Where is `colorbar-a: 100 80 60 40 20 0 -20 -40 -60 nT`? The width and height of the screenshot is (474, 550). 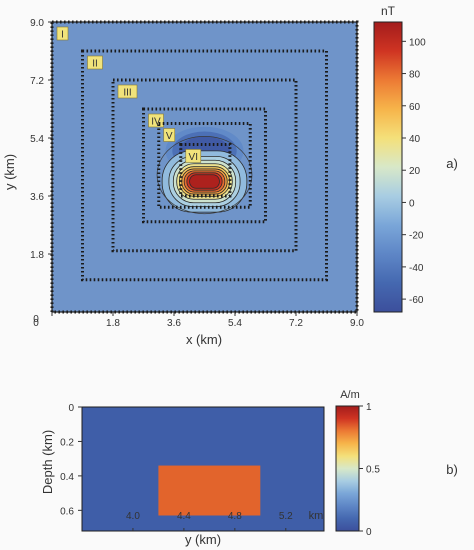 colorbar-a: 100 80 60 40 20 0 -20 -40 -60 nT is located at coordinates (399, 158).